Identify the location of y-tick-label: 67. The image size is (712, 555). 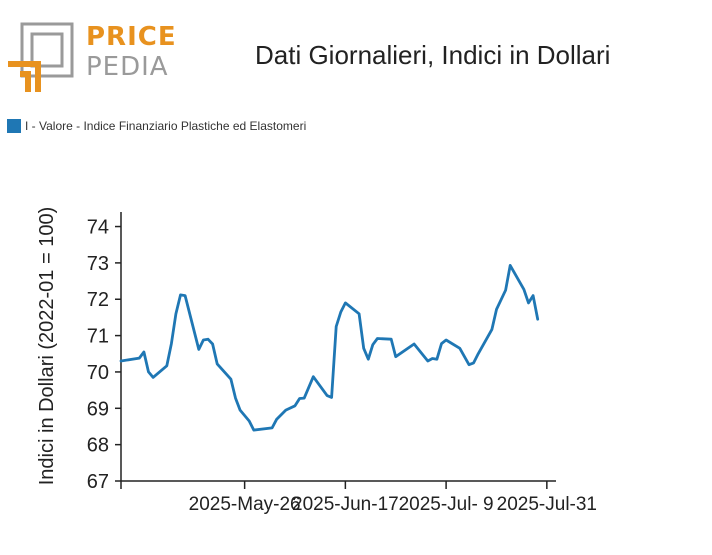
(98, 482).